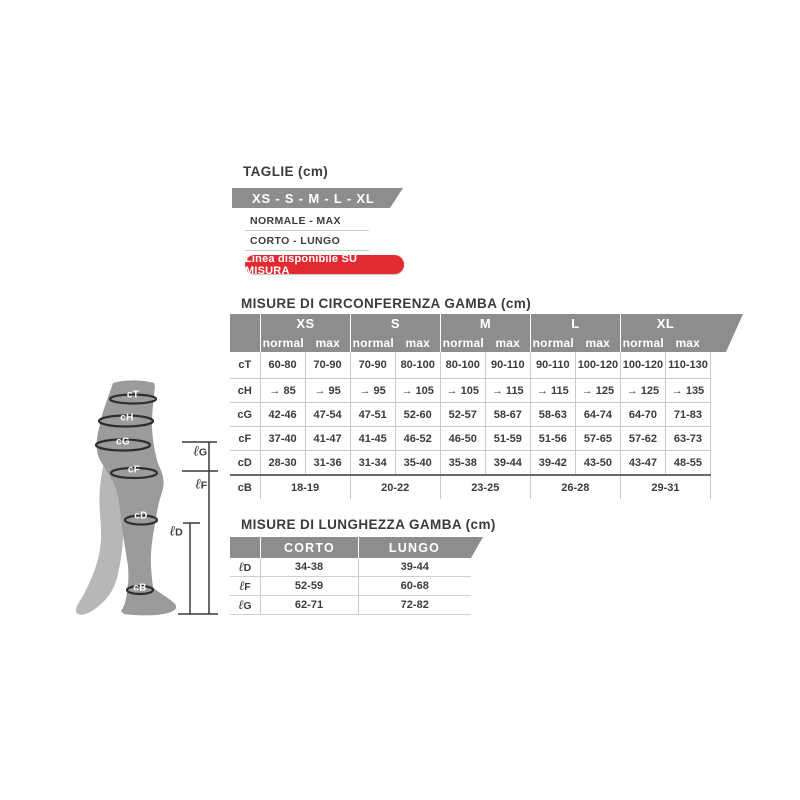 The height and width of the screenshot is (800, 800). Describe the element at coordinates (642, 365) in the screenshot. I see `table-cell: 100-120` at that location.